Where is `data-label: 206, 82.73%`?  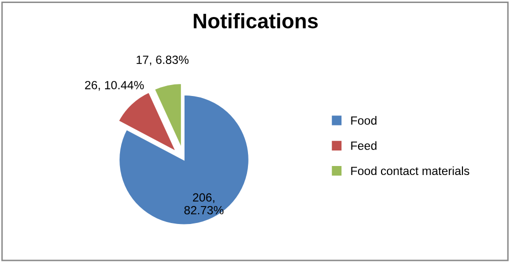
data-label: 206, 82.73% is located at coordinates (204, 203).